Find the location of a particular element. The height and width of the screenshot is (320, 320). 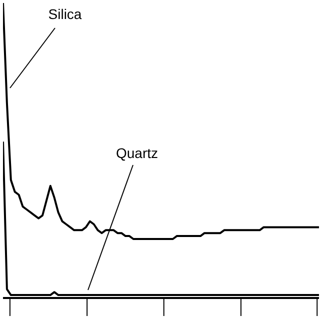

annotation: Quartz is located at coordinates (137, 153).